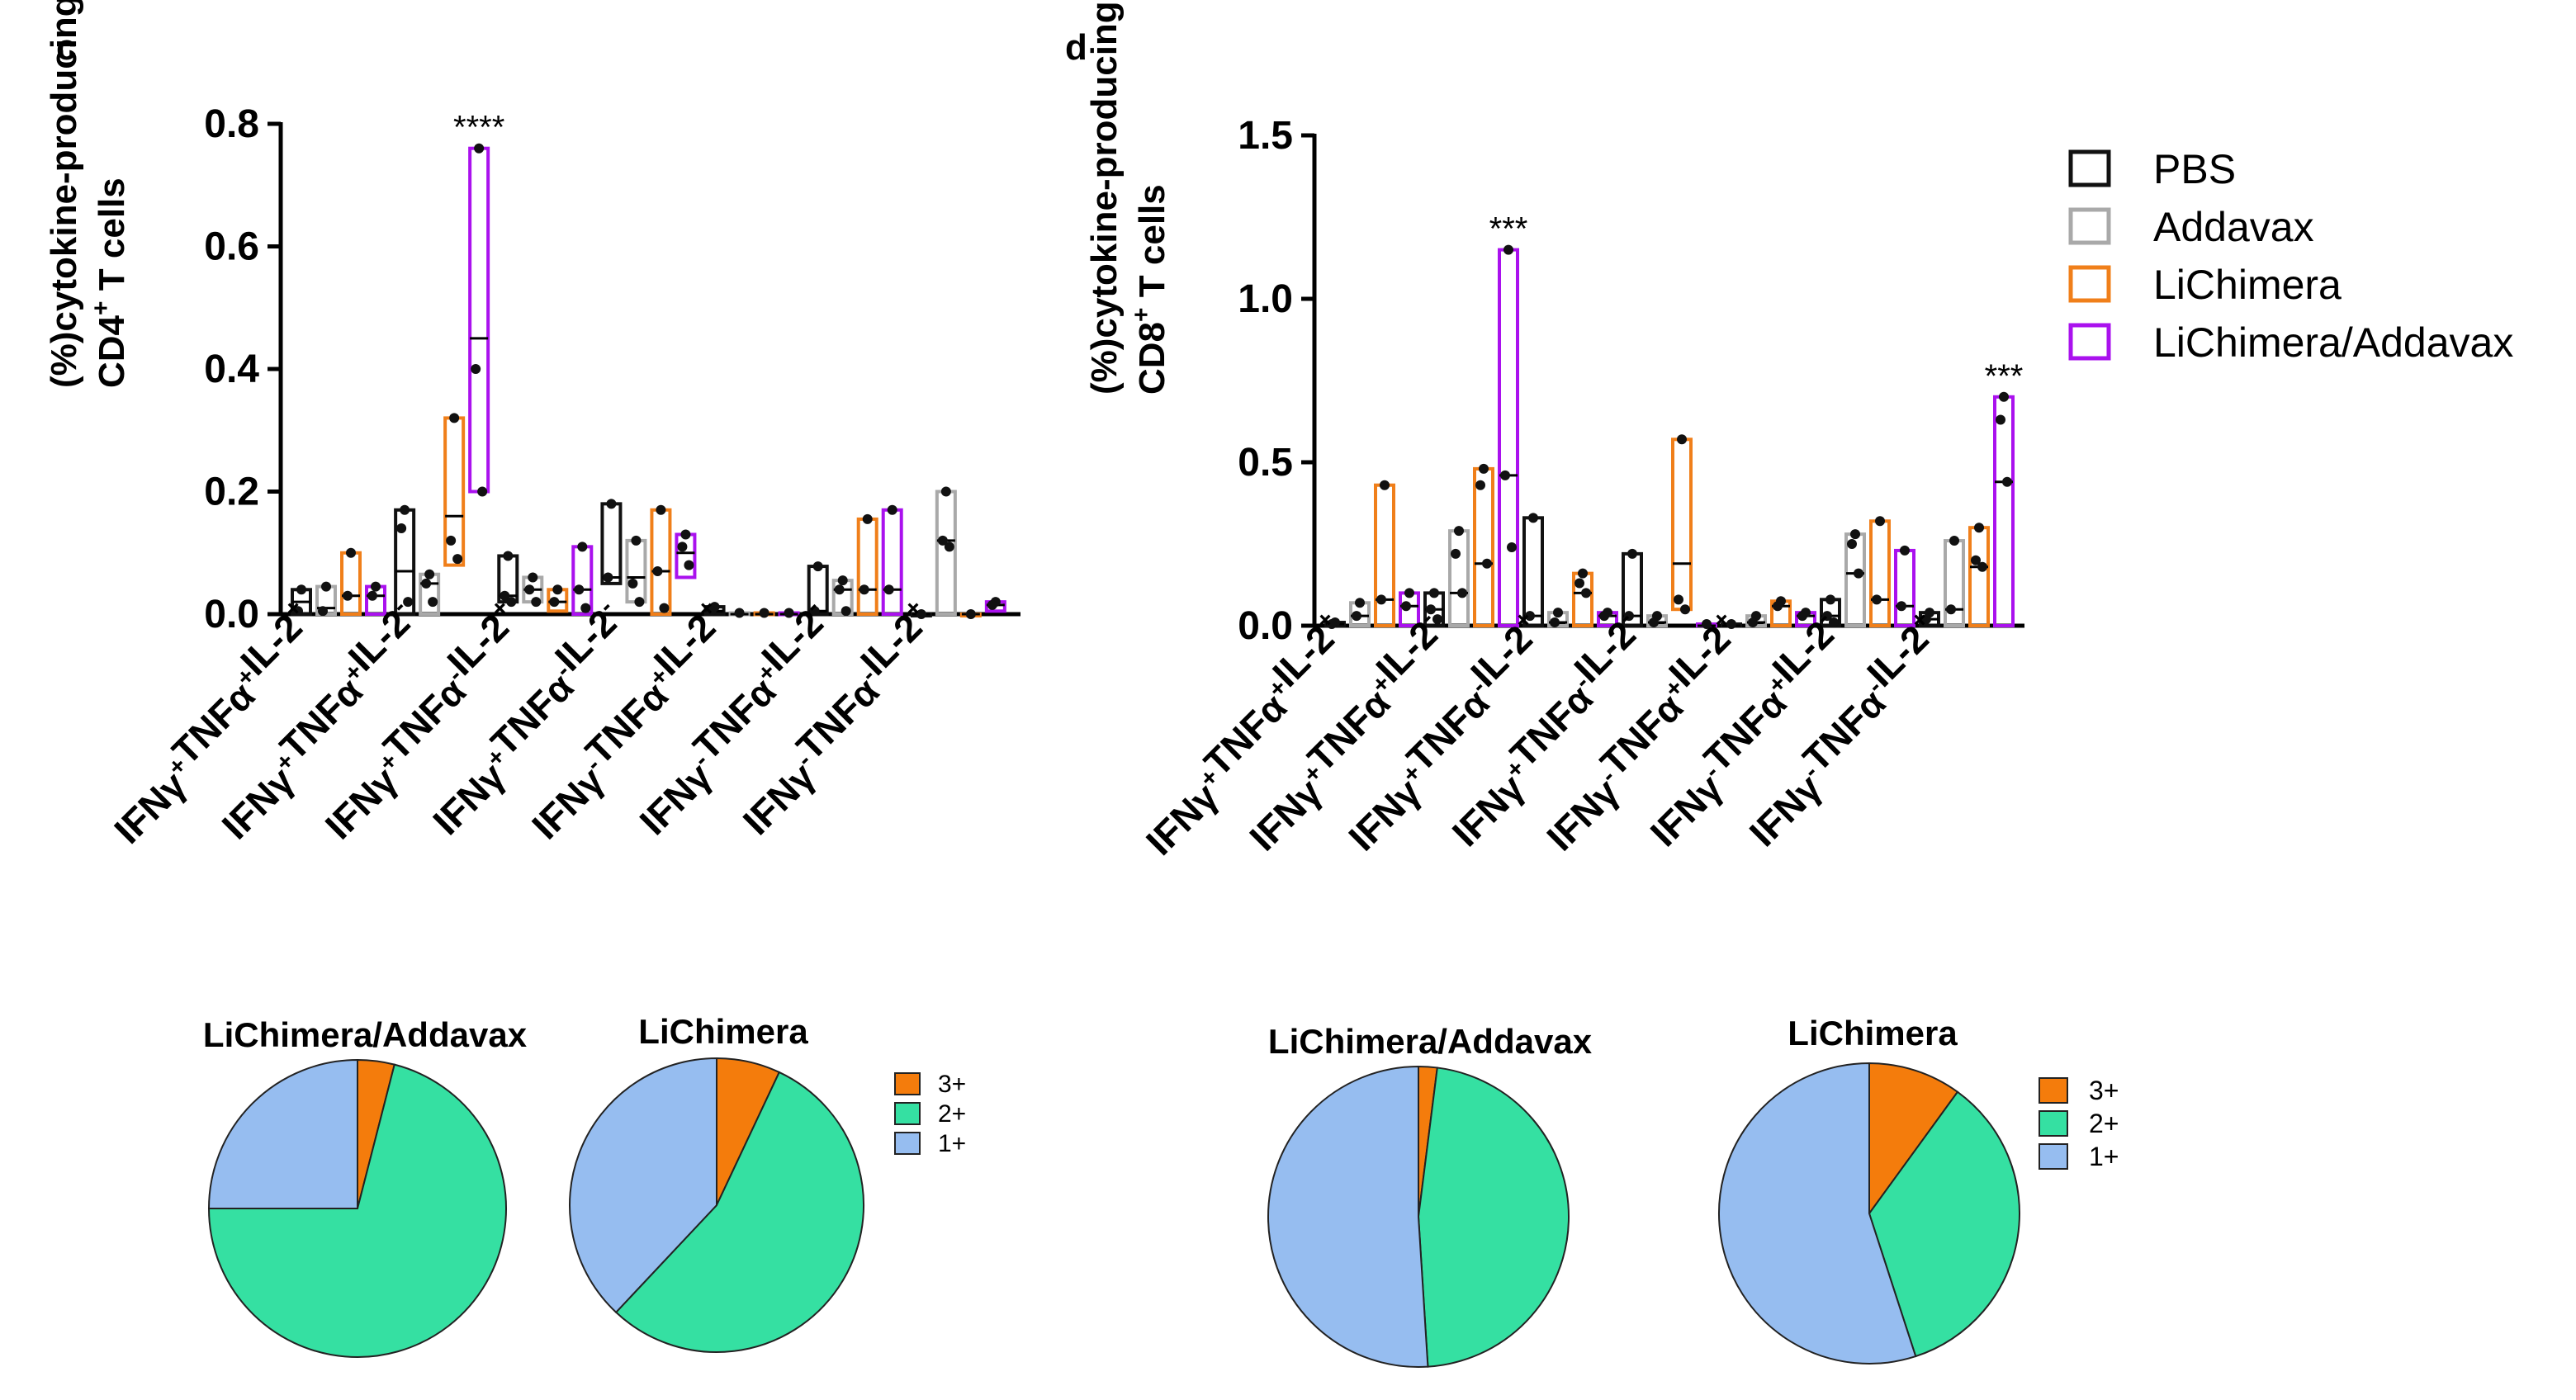  Describe the element at coordinates (2079, 1124) in the screenshot. I see `pie-legend-d: 3+ 2+ 1+` at that location.